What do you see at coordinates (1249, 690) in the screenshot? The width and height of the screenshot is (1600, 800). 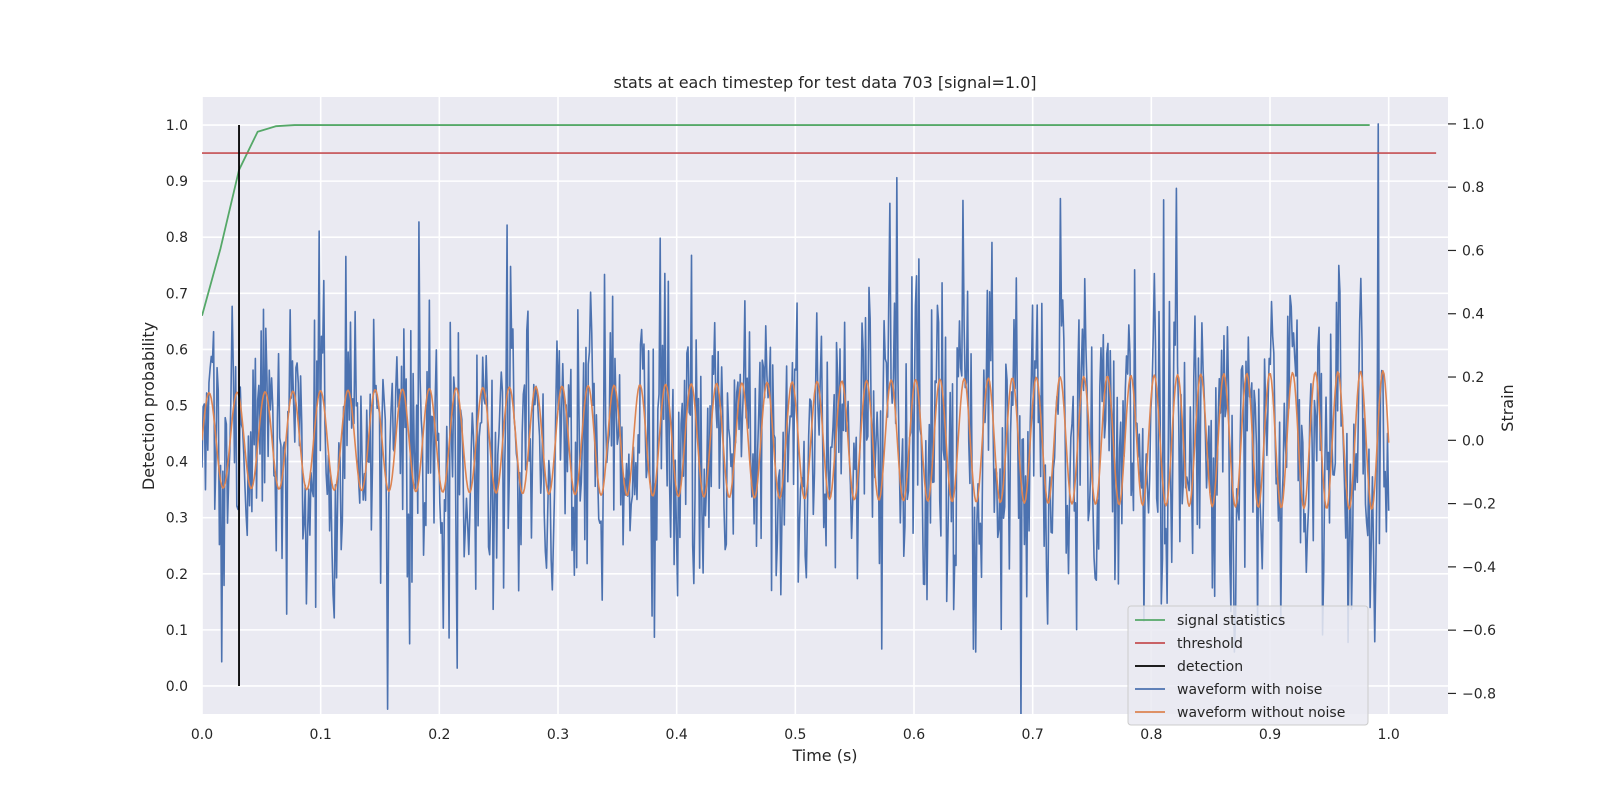 I see `legend-label: waveform with noise` at bounding box center [1249, 690].